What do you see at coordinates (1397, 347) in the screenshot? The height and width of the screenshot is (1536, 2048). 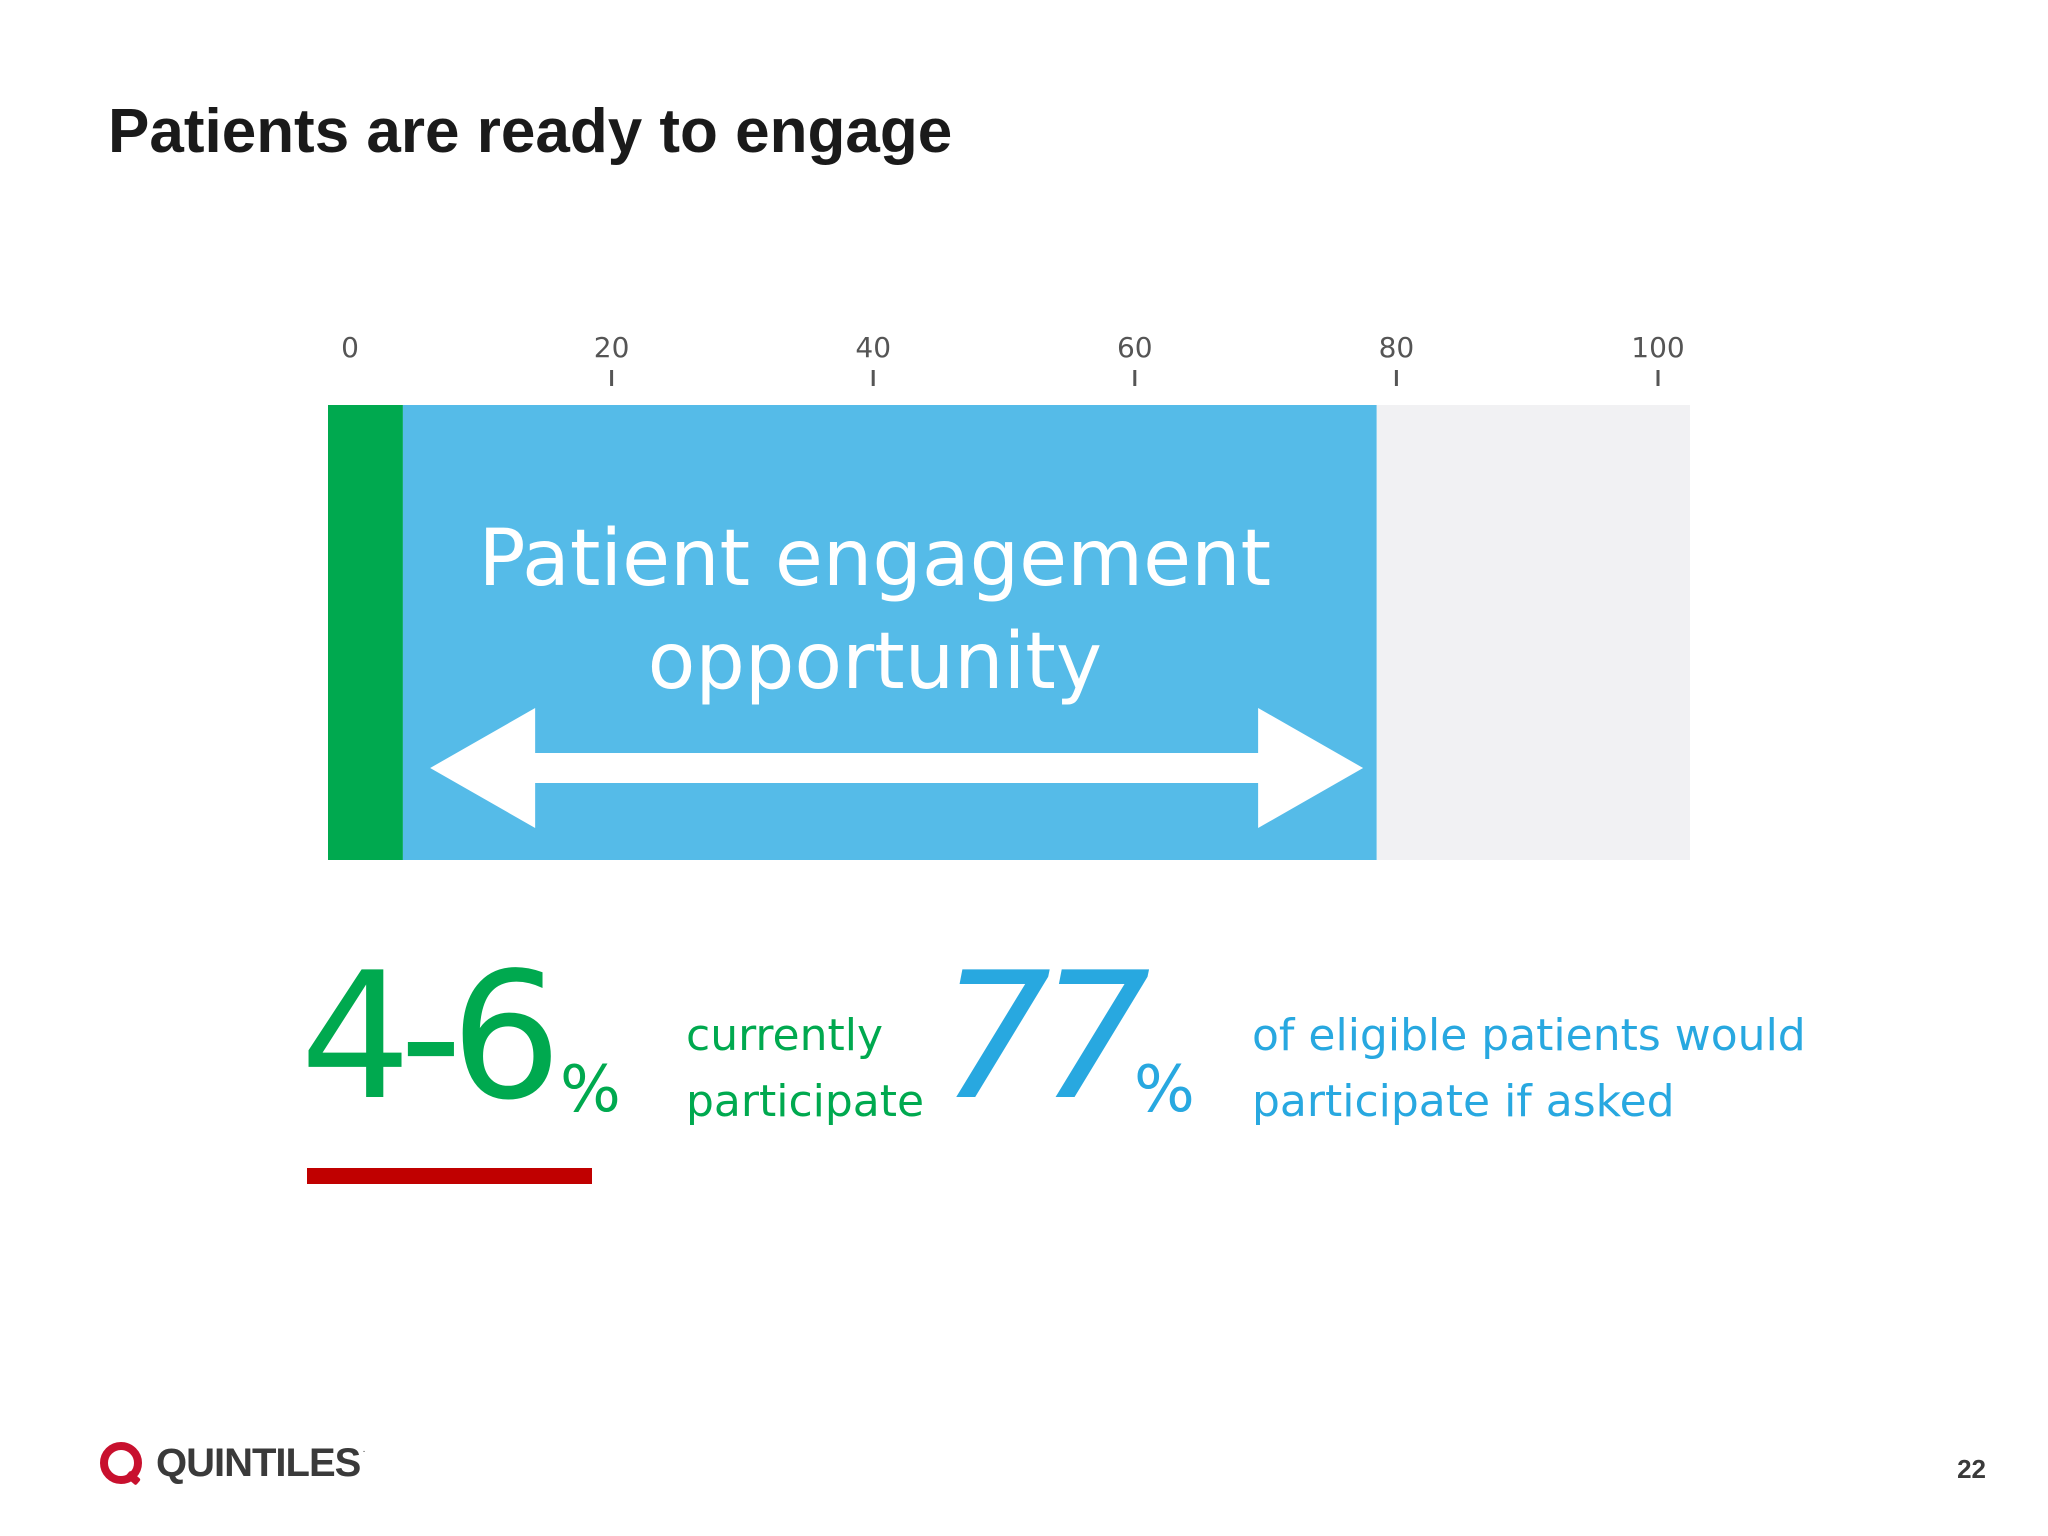 I see `tick-label: 80` at bounding box center [1397, 347].